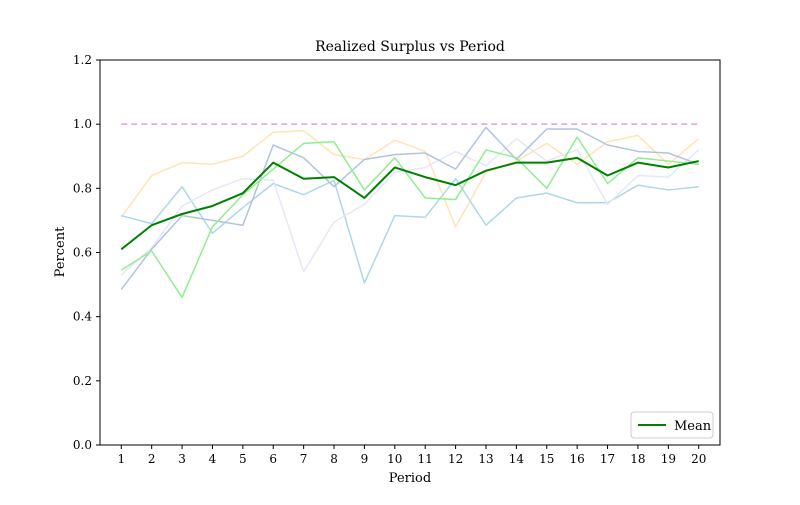 The width and height of the screenshot is (800, 505). I want to click on x-axis-title: Period, so click(410, 478).